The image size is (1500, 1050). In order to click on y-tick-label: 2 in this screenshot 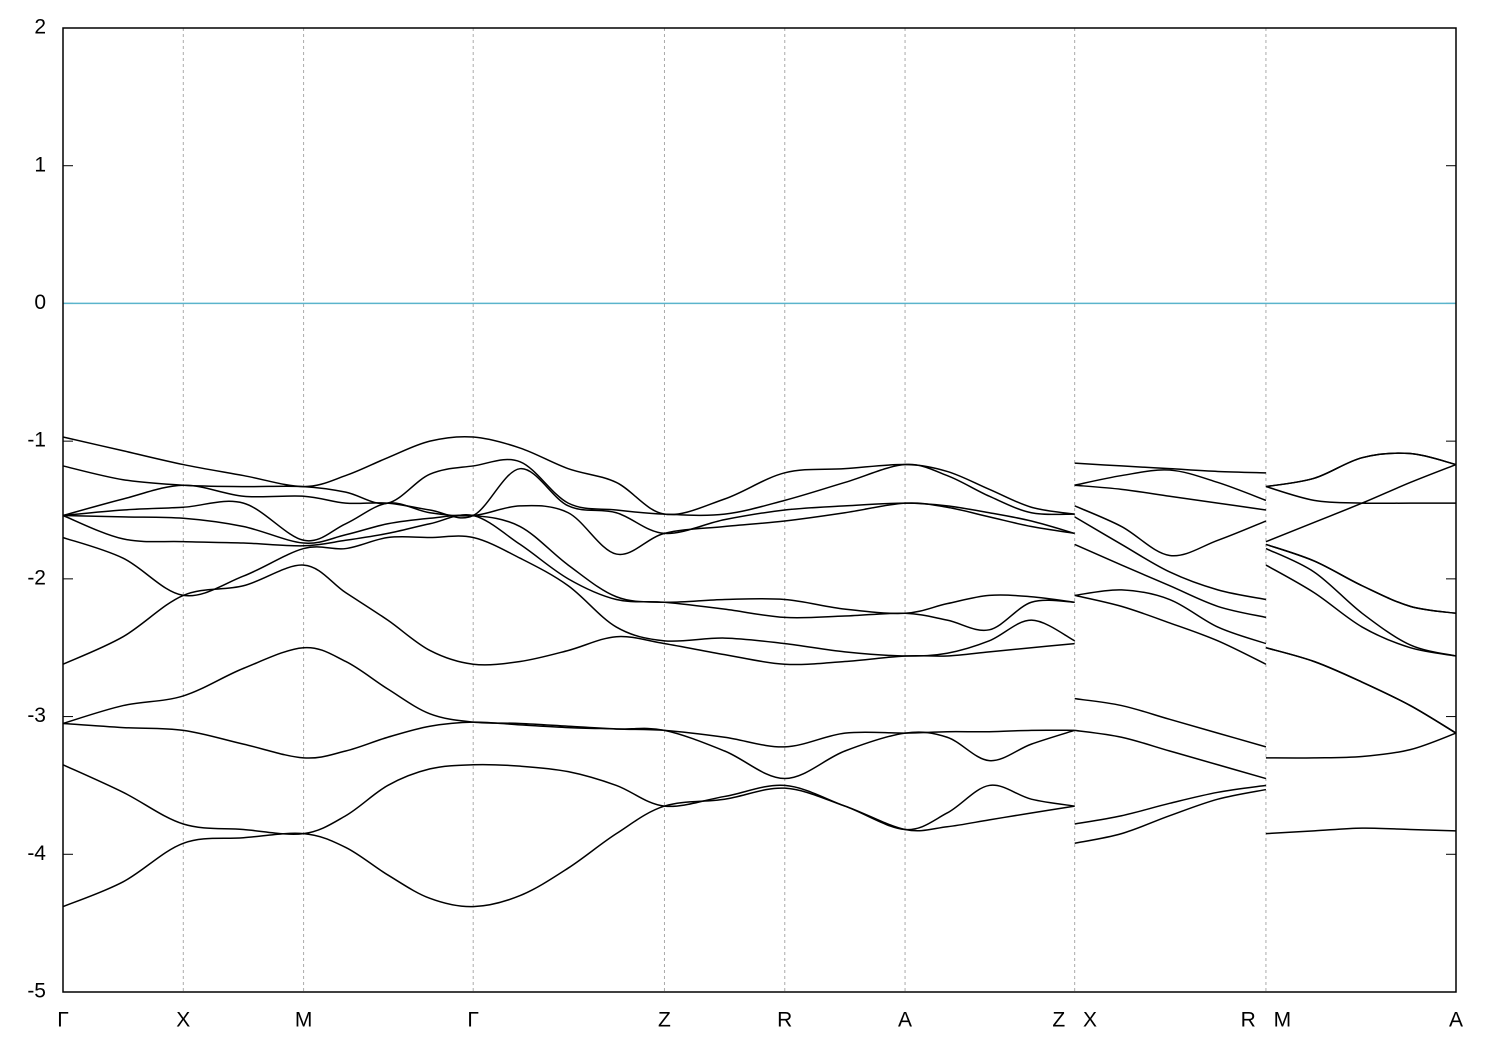, I will do `click(40, 27)`.